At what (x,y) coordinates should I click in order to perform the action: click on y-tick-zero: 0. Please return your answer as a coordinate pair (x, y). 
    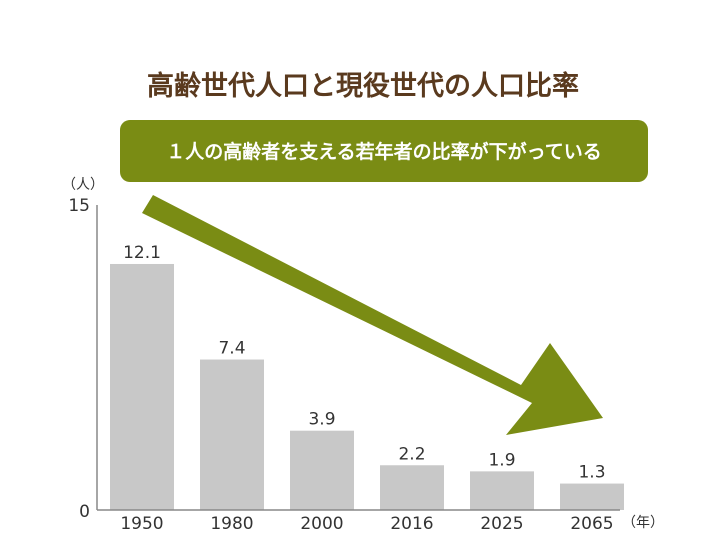
    Looking at the image, I should click on (84, 512).